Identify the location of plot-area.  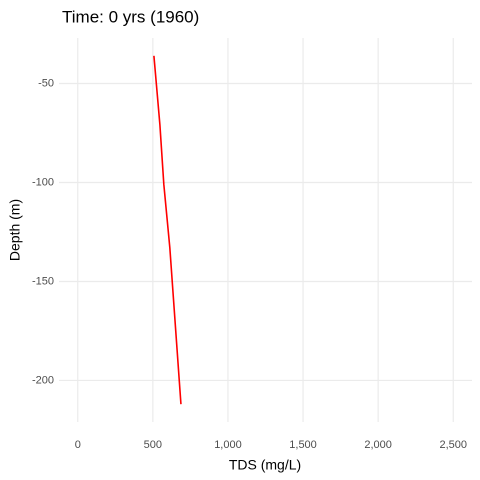
(167, 230).